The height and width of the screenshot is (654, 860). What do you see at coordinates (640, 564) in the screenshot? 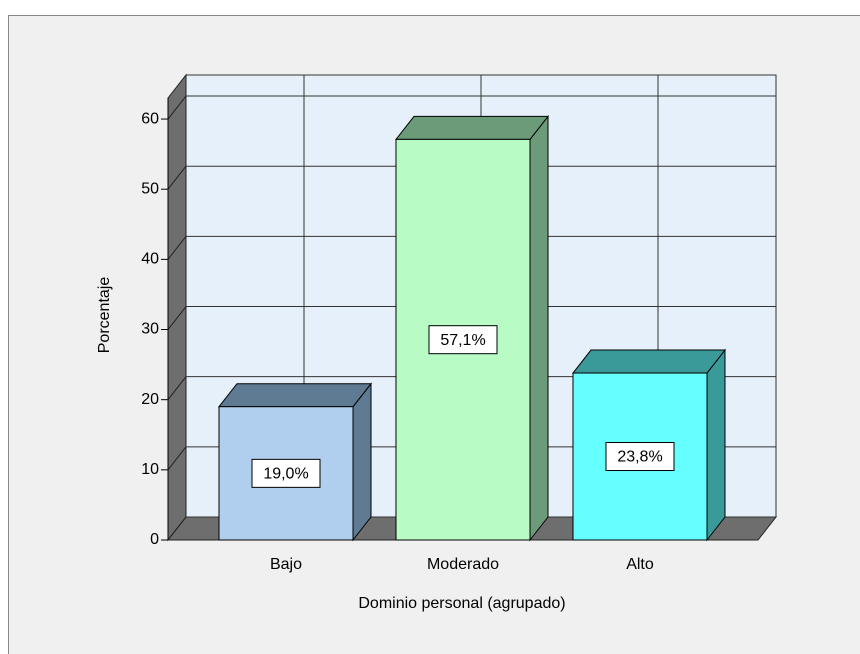
I see `x-tick-label: Alto` at bounding box center [640, 564].